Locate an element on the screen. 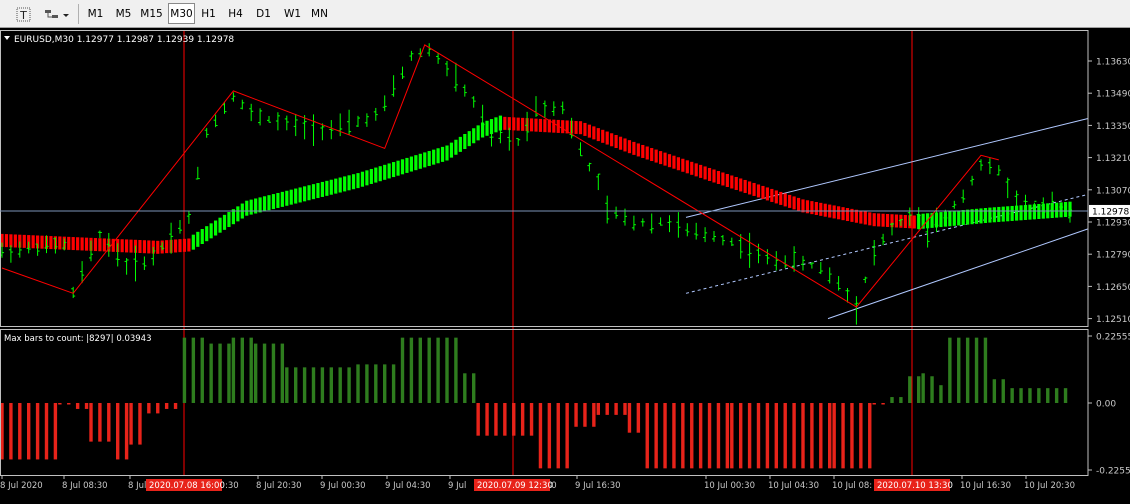 This screenshot has width=1130, height=504. timeframe-button-d1: D1 is located at coordinates (263, 14).